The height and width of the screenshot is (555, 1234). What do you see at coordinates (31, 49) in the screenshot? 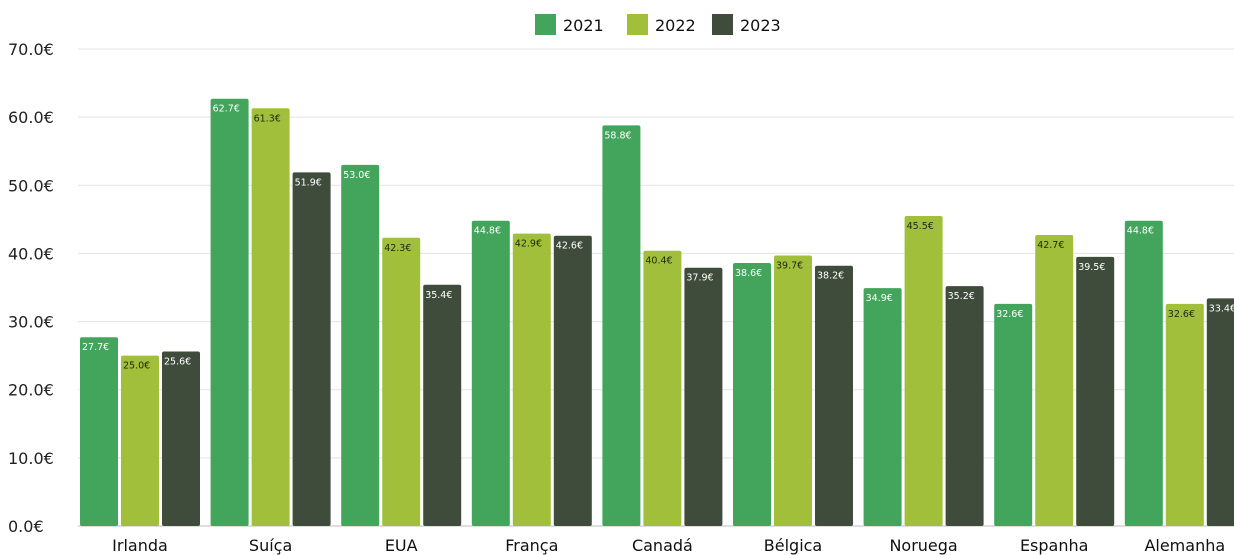
I see `y-tick-label: 70.0€` at bounding box center [31, 49].